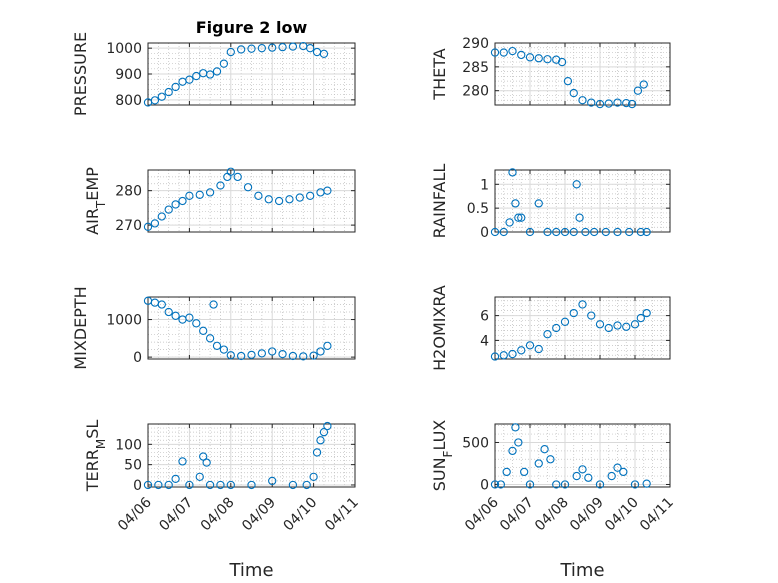 This screenshot has height=583, width=778. What do you see at coordinates (135, 514) in the screenshot?
I see `x-tick-label: 04/06` at bounding box center [135, 514].